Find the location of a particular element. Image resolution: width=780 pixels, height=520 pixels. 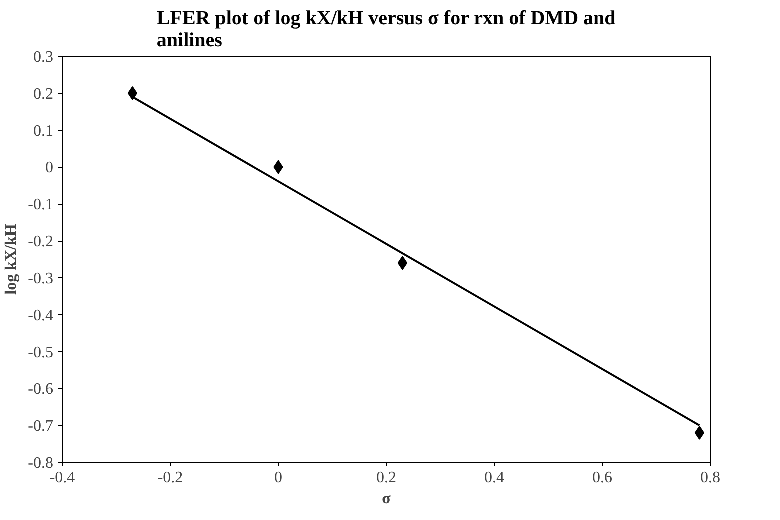

y-tick-label: -0.1 is located at coordinates (41, 205).